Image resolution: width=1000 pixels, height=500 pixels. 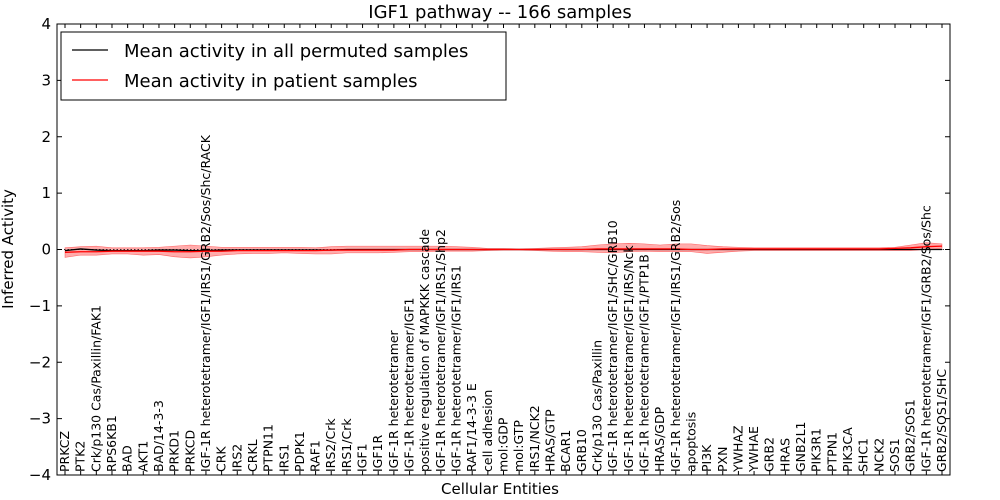 What do you see at coordinates (518, 446) in the screenshot?
I see `x-tick-label: mol:GTP` at bounding box center [518, 446].